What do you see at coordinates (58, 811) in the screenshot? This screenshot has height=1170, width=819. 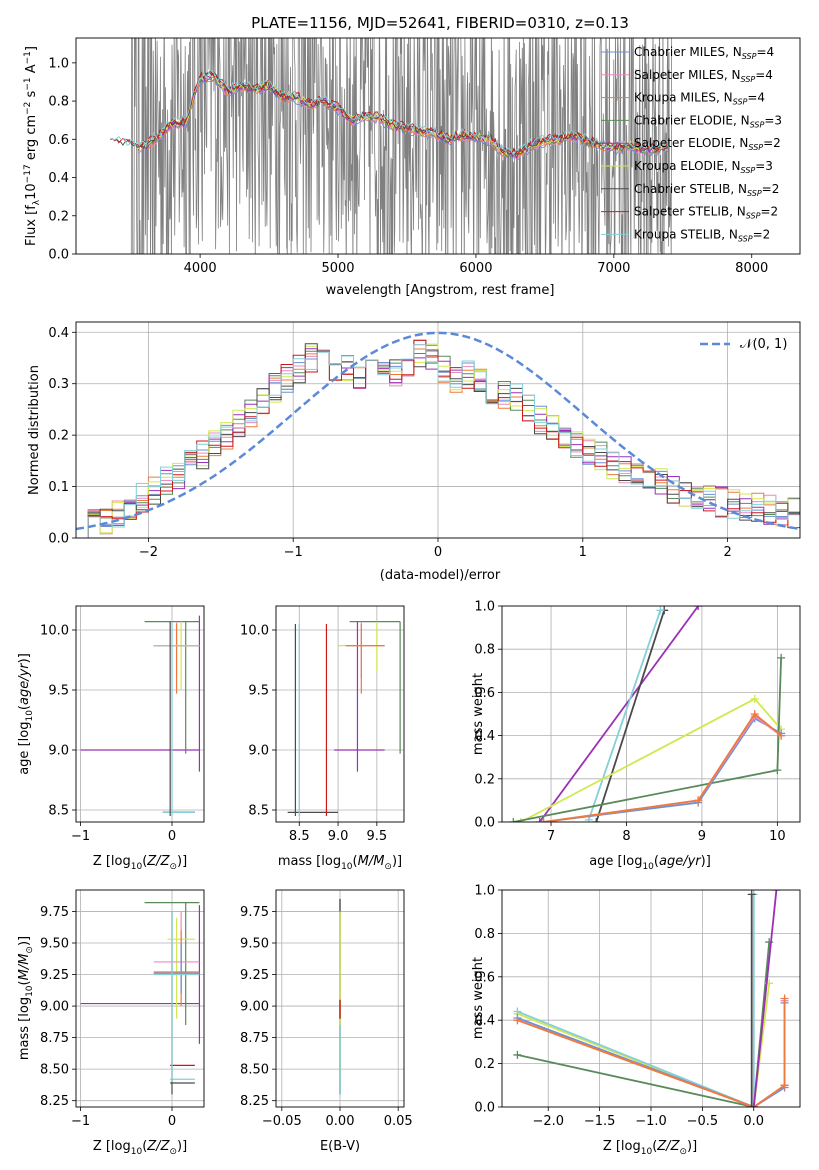 I see `y-tick-label: 8.5` at bounding box center [58, 811].